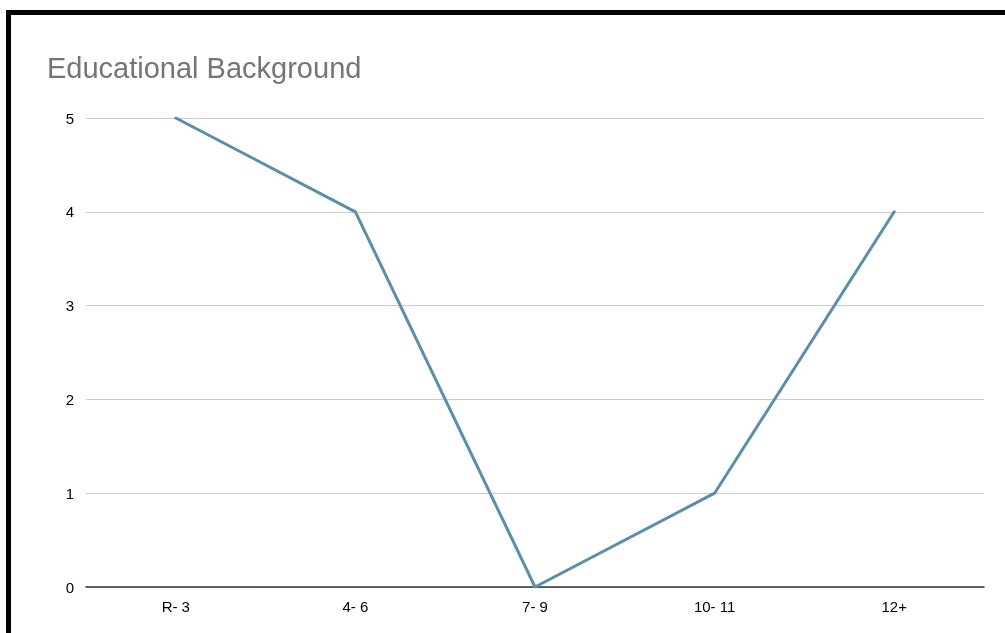 The width and height of the screenshot is (1005, 633). I want to click on y-tick-label: 5, so click(69, 118).